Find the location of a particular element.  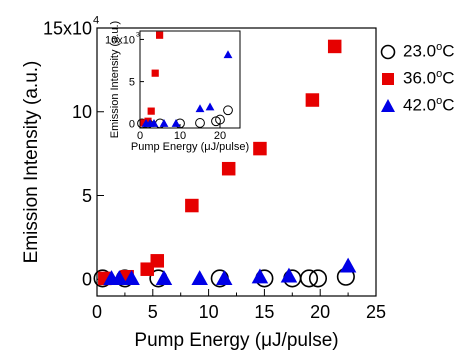

legend-label-2: 42.0 is located at coordinates (420, 105).